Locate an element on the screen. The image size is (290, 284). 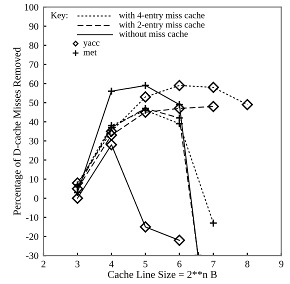
y-tick-label: 40 is located at coordinates (33, 122).